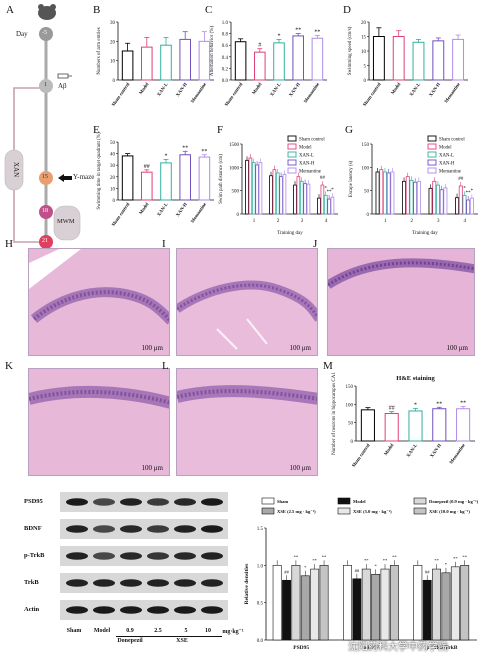 Image resolution: width=487 pixels, height=660 pixels. Describe the element at coordinates (310, 172) in the screenshot. I see `legend-label: Memantine` at that location.